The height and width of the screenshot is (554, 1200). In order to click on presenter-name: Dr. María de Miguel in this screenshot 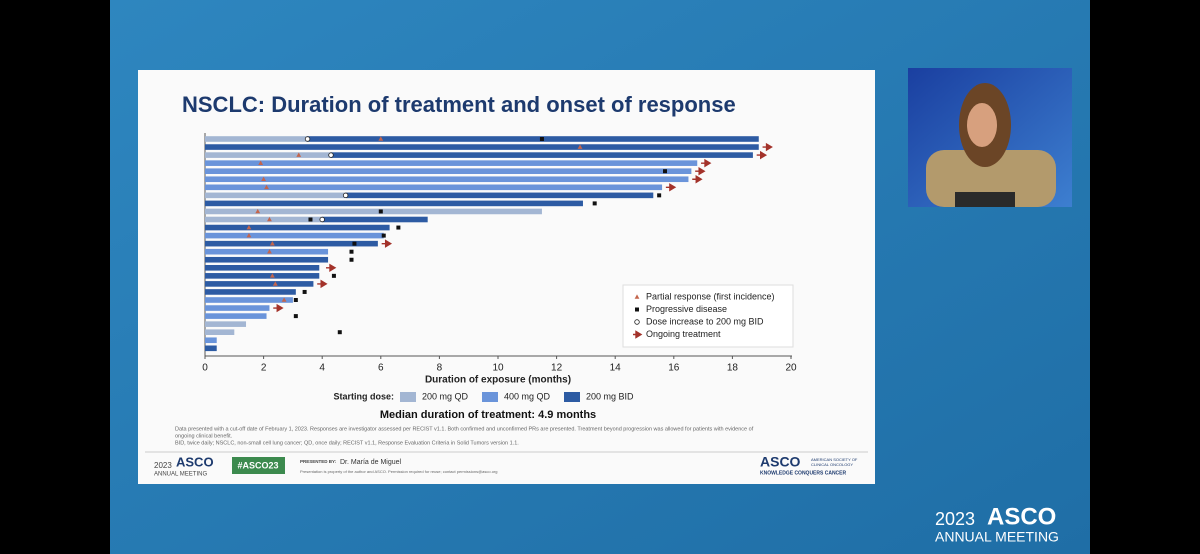, I will do `click(371, 462)`.